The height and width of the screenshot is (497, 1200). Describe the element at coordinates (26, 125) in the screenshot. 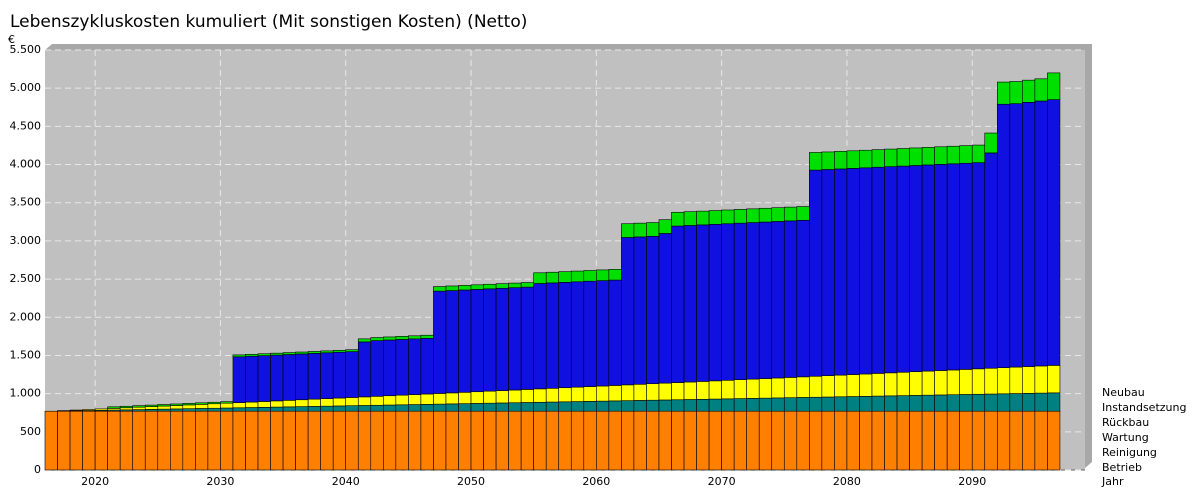

I see `y-tick-label: 4.500` at that location.